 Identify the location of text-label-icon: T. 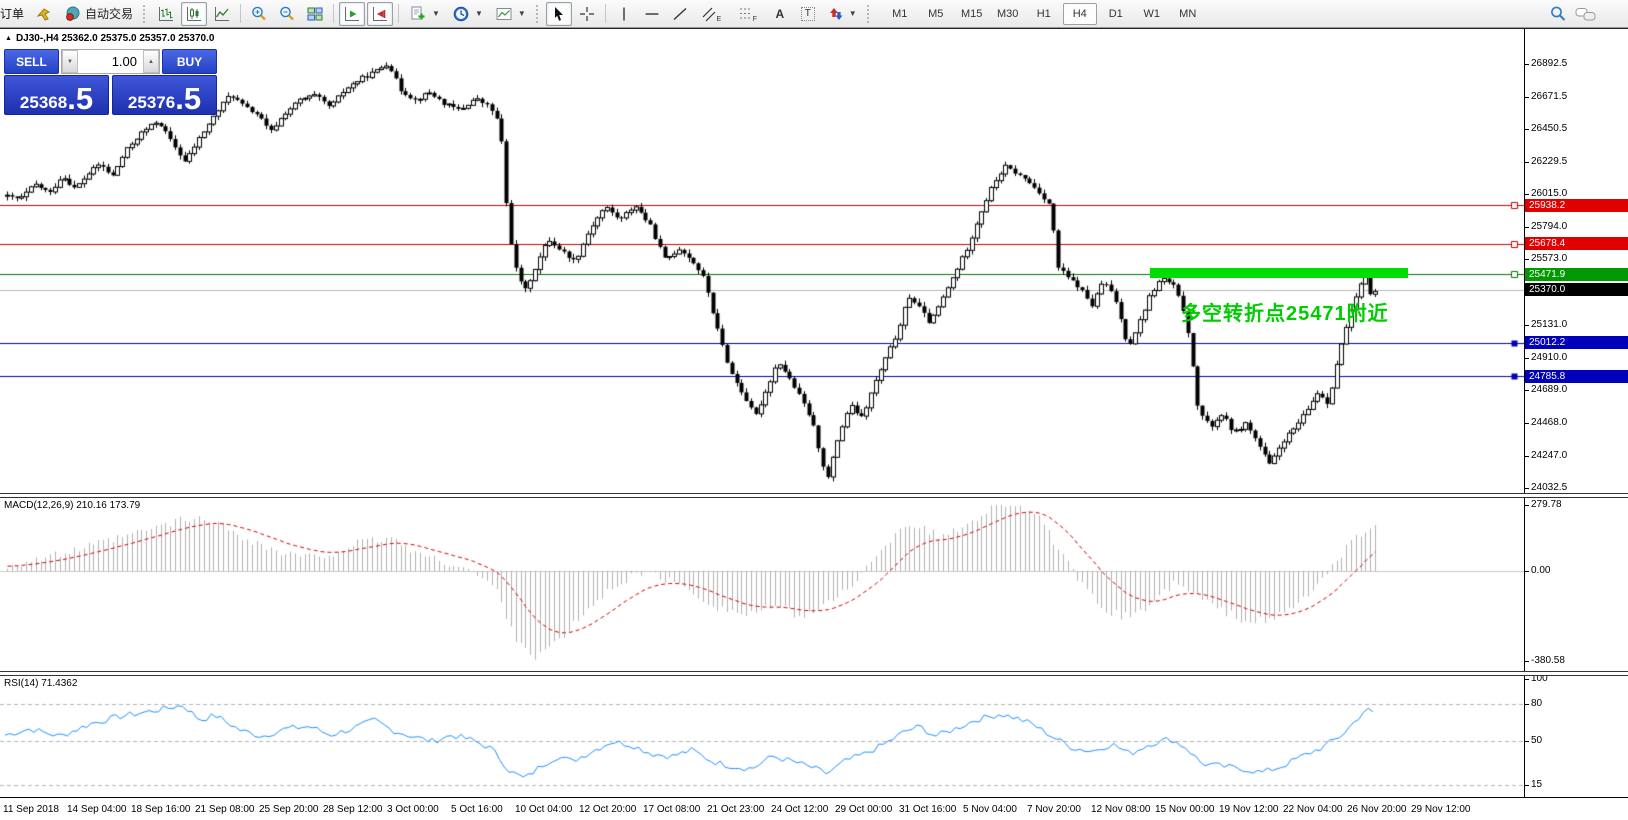
(807, 13).